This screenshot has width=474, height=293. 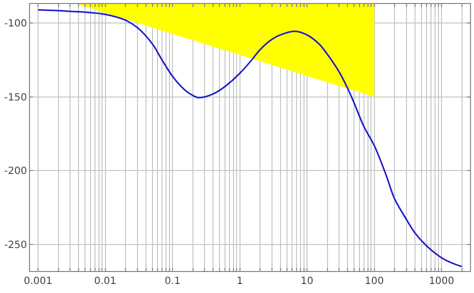 I want to click on x-tick-label: 1, so click(x=239, y=281).